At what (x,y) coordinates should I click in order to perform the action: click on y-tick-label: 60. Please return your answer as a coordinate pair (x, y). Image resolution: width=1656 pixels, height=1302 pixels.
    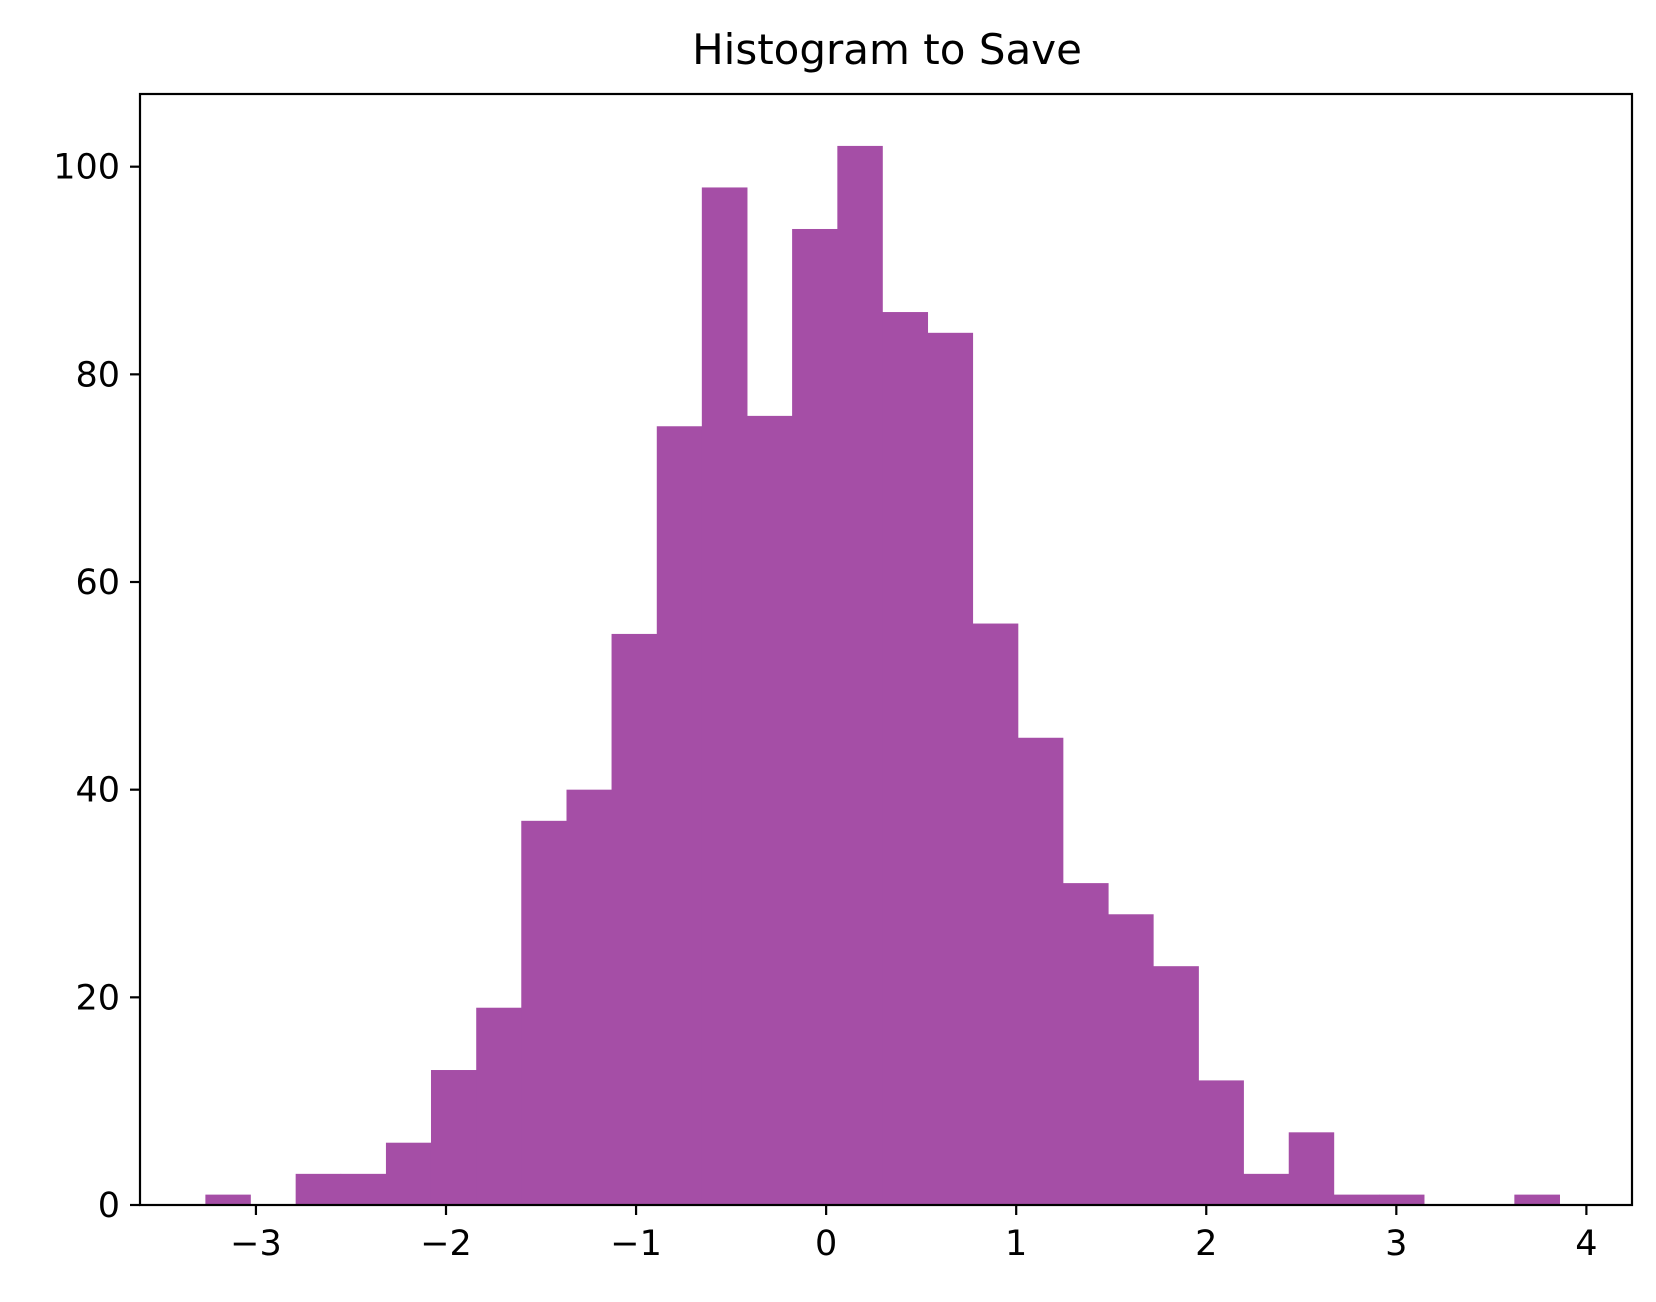
    Looking at the image, I should click on (97, 583).